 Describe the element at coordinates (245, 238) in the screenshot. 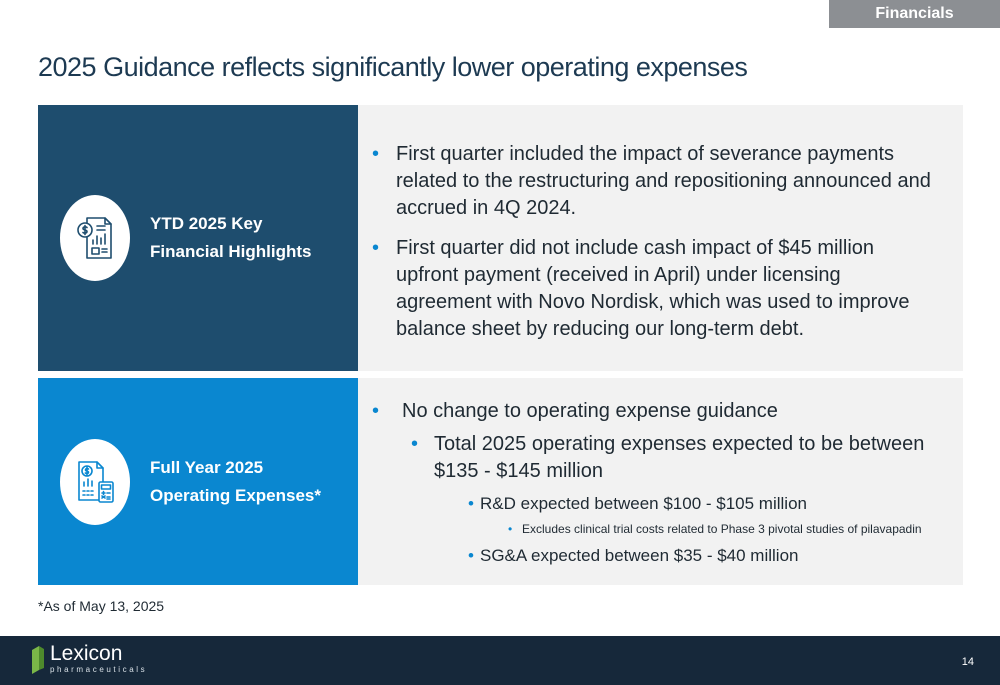

I see `ytd-panel-title: YTD 2025 Key Financial Highlights` at that location.